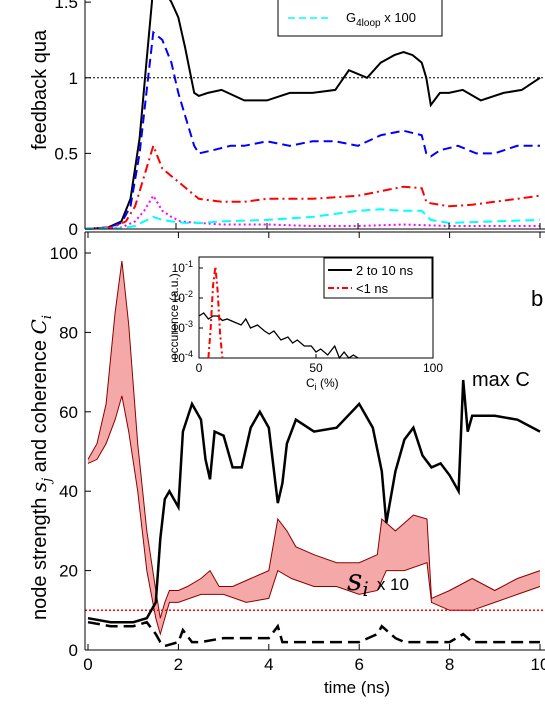 This screenshot has width=545, height=705. Describe the element at coordinates (538, 664) in the screenshot. I see `bottom-x-tick-label: 10` at that location.